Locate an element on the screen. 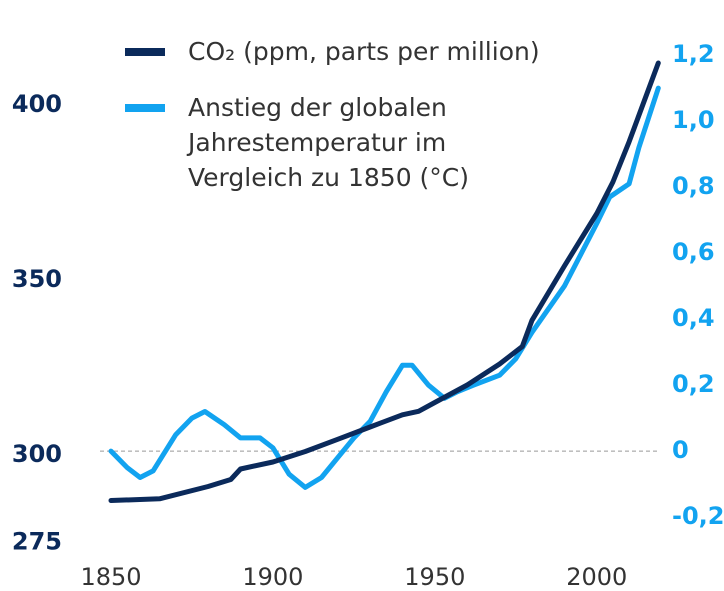 The width and height of the screenshot is (724, 591). y2-tick-label: -0,2 is located at coordinates (698, 516).